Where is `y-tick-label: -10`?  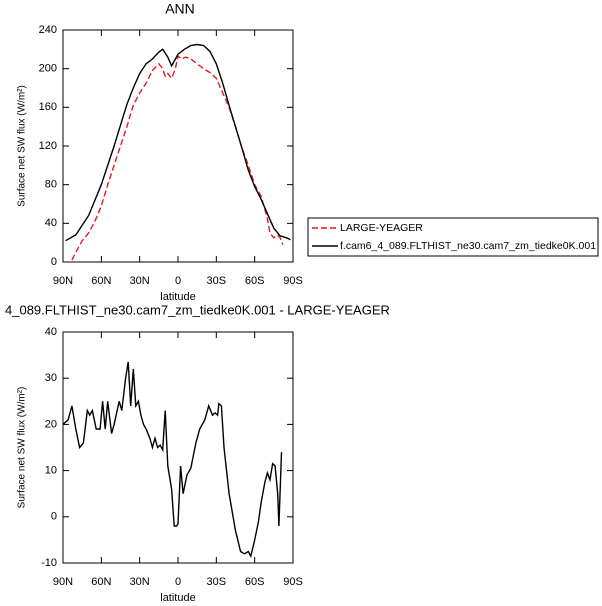
y-tick-label: -10 is located at coordinates (49, 563).